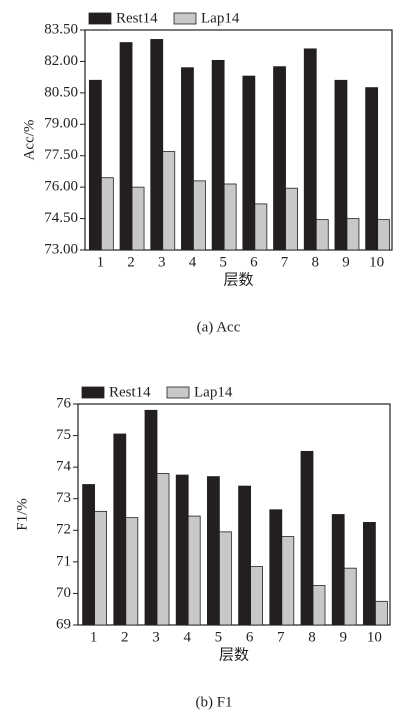  Describe the element at coordinates (61, 249) in the screenshot. I see `y-tick-label: 73.00` at that location.